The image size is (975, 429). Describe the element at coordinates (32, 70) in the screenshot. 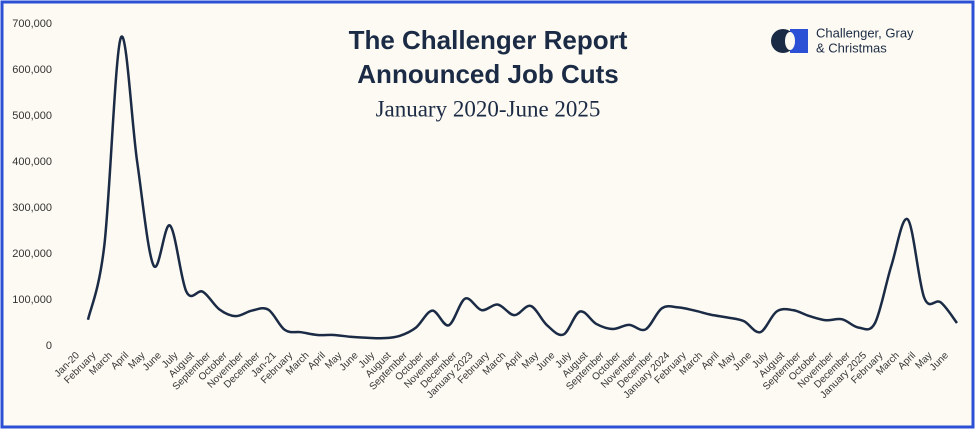

I see `y-tick-label: 600,000` at that location.